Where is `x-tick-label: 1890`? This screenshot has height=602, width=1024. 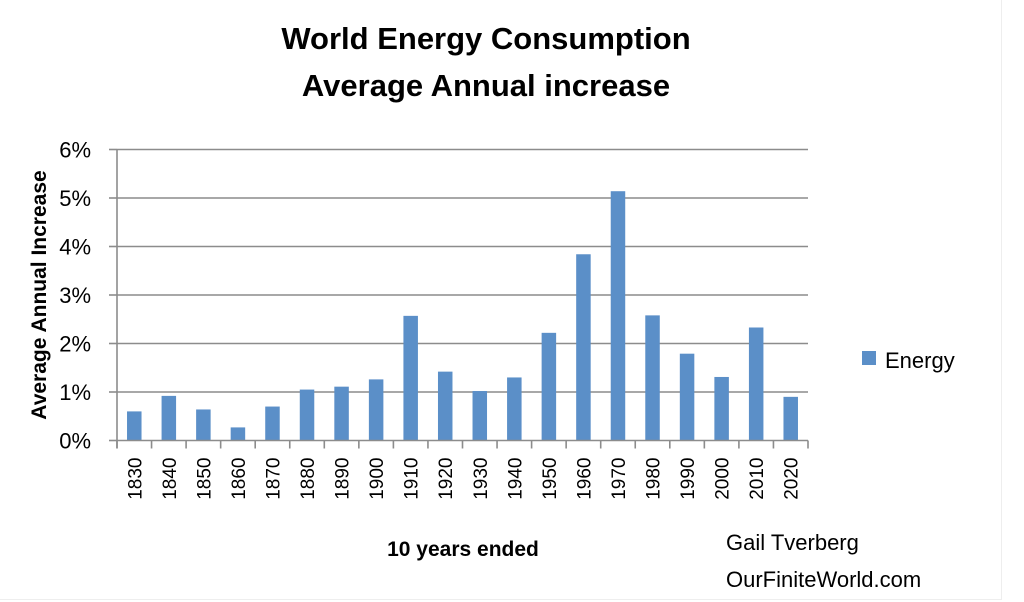
x-tick-label: 1890 is located at coordinates (343, 479).